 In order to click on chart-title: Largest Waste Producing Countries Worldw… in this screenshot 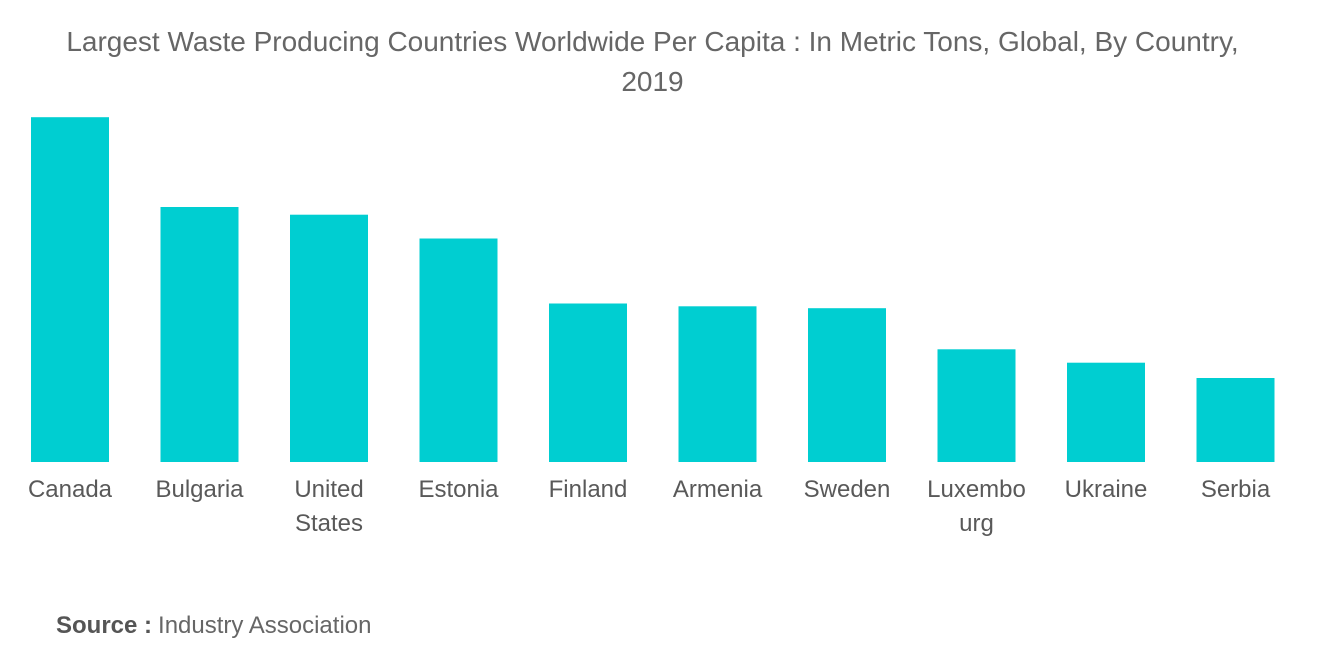, I will do `click(652, 61)`.